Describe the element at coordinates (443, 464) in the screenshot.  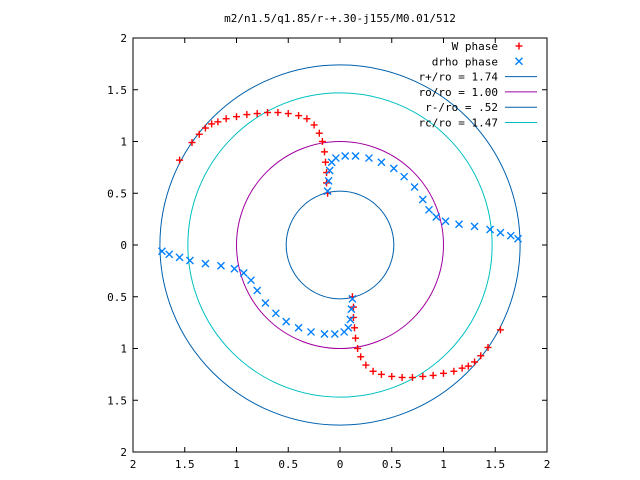
I see `xtick-label-6: 1` at that location.